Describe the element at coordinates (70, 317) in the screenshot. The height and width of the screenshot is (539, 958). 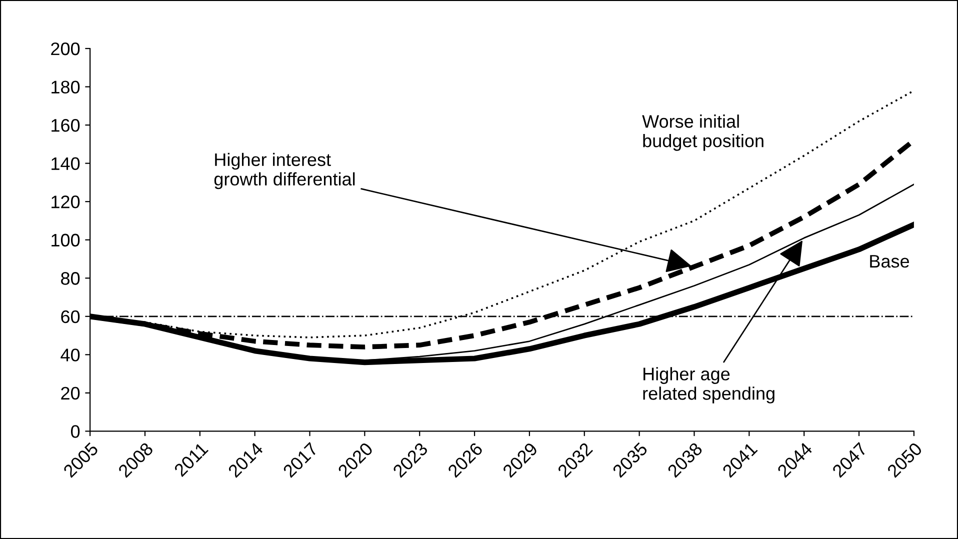
I see `y-tick-label: 60` at that location.